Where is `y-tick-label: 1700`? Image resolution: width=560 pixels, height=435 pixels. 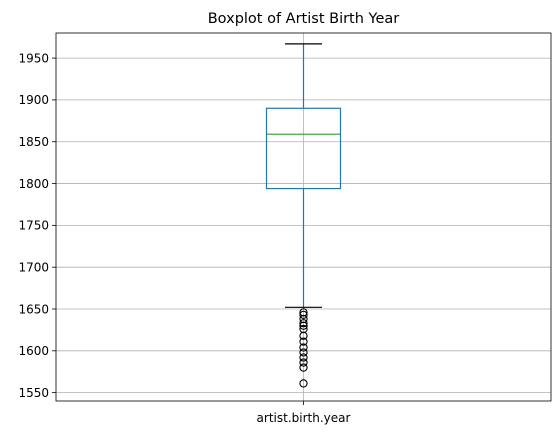
y-tick-label: 1700 is located at coordinates (33, 267).